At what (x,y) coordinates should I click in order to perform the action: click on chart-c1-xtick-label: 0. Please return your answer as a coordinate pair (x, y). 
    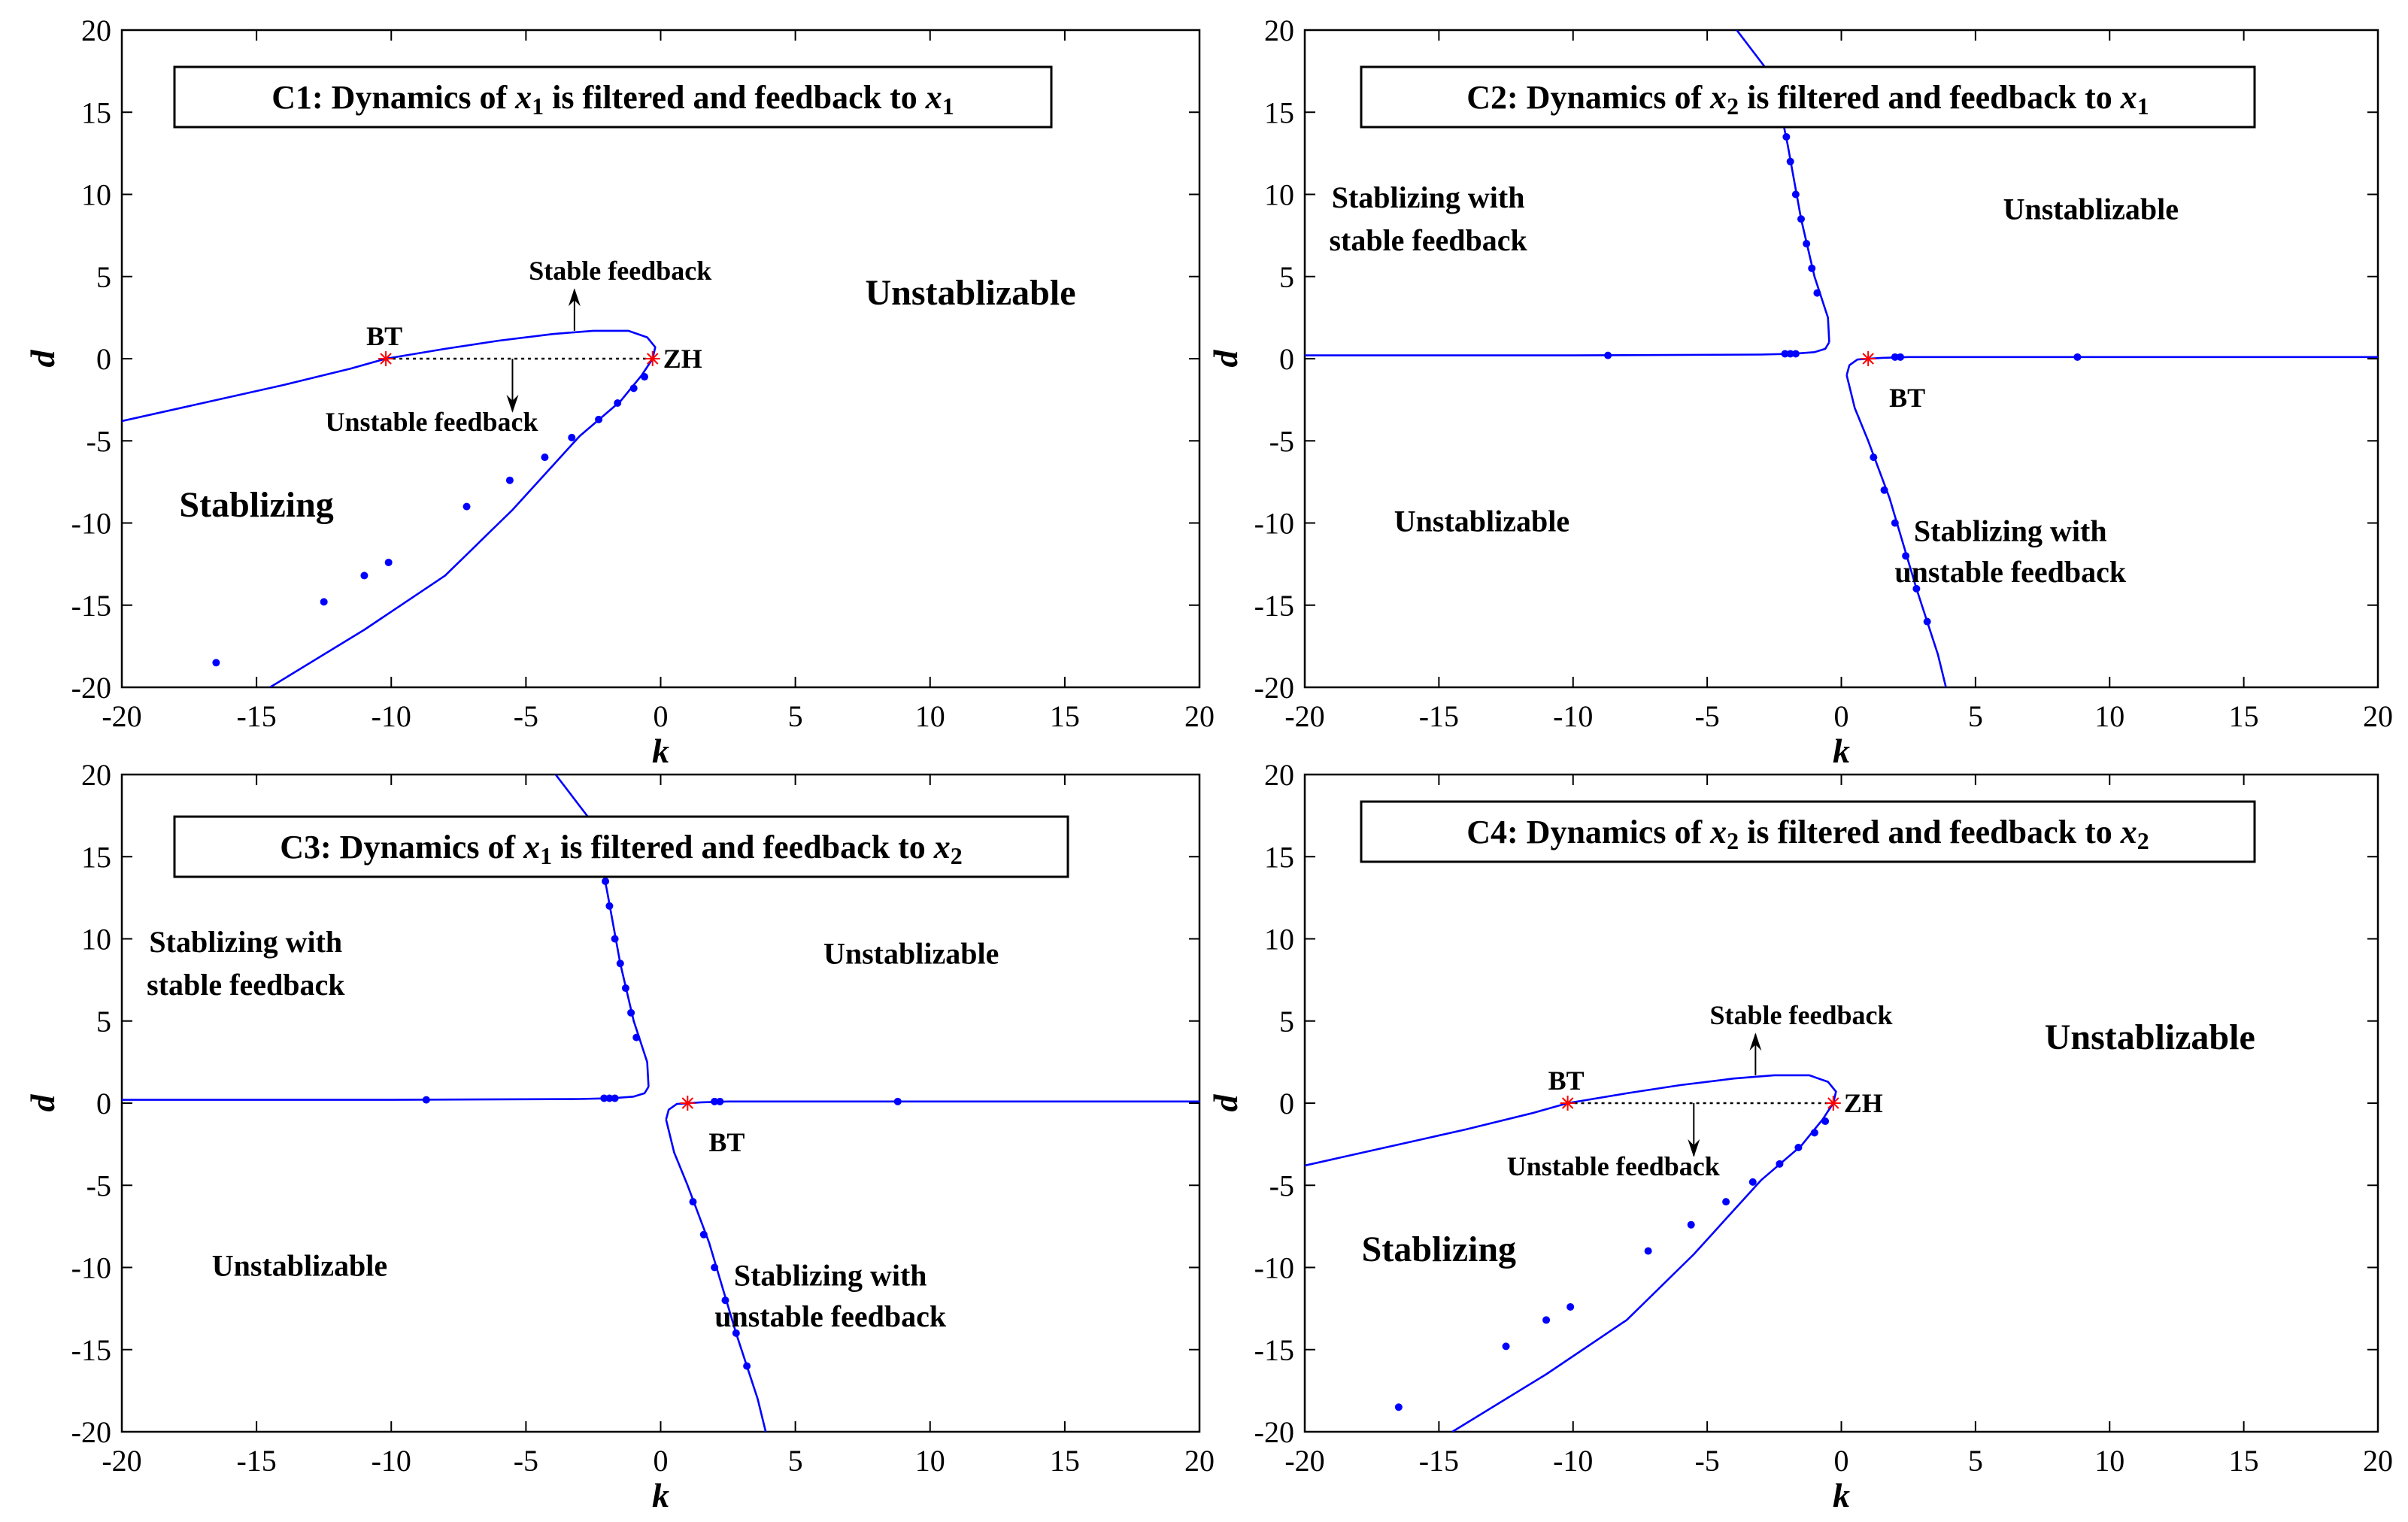
    Looking at the image, I should click on (661, 716).